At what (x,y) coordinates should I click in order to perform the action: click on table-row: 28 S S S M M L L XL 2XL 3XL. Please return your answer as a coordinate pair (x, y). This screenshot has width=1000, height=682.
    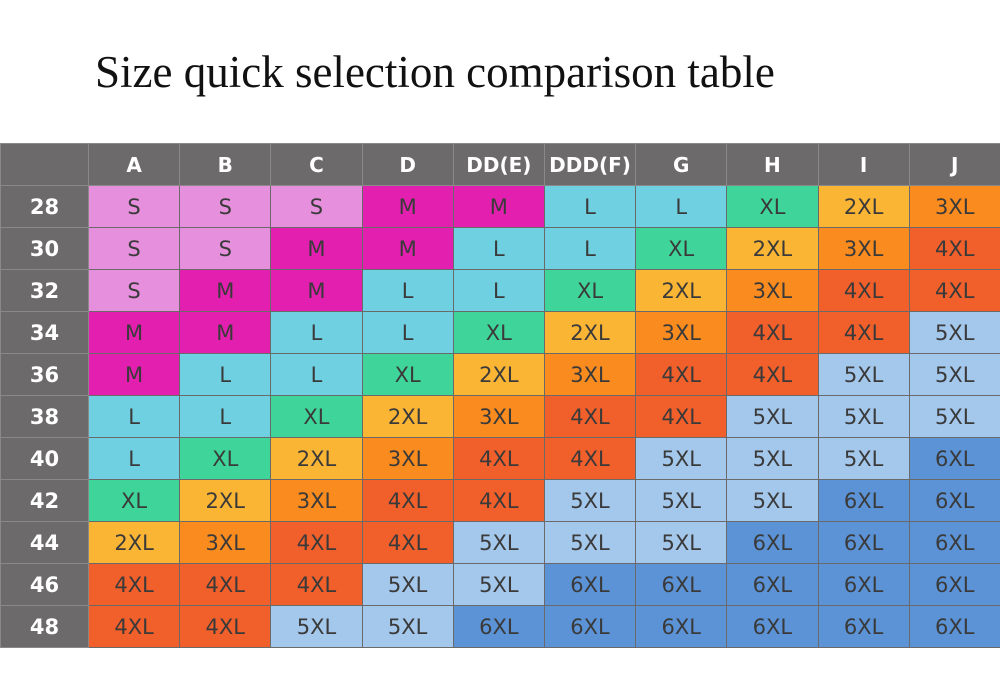
    Looking at the image, I should click on (500, 206).